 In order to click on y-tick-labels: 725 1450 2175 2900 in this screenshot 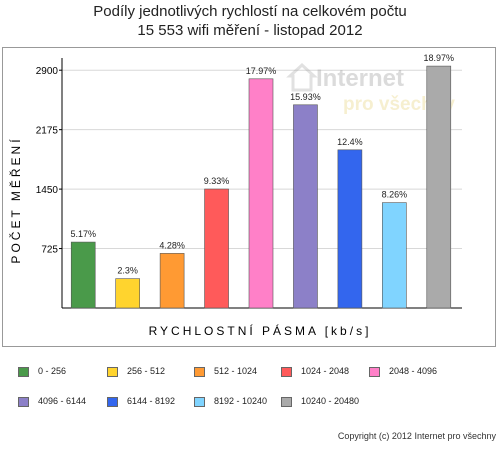, I will do `click(47, 160)`.